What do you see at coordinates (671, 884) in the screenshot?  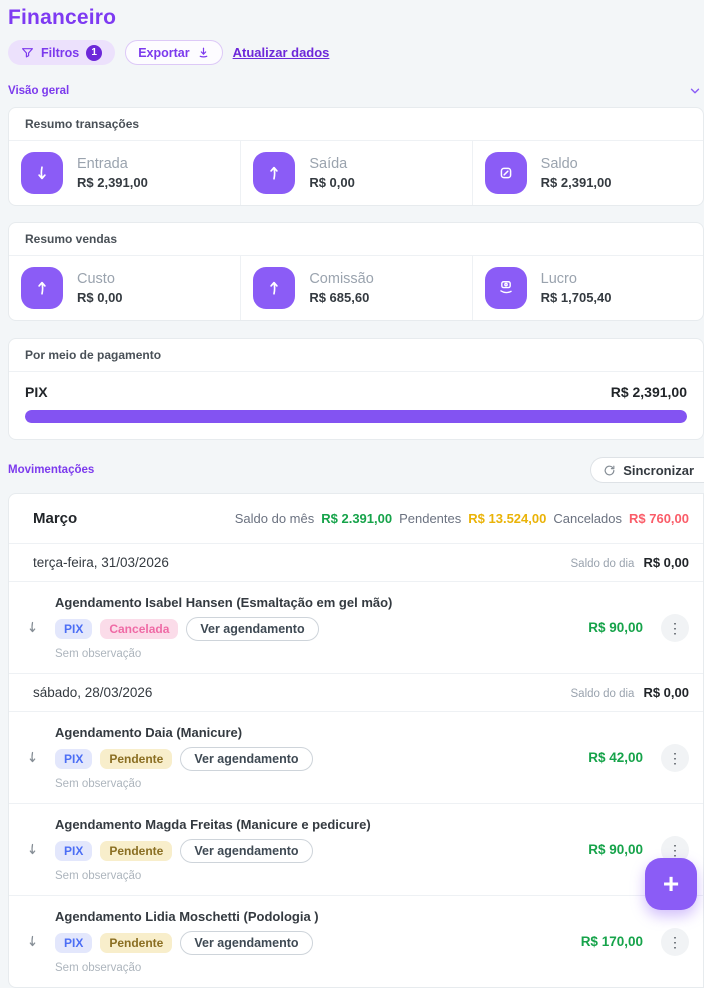 I see `add-transaction-fab: +` at bounding box center [671, 884].